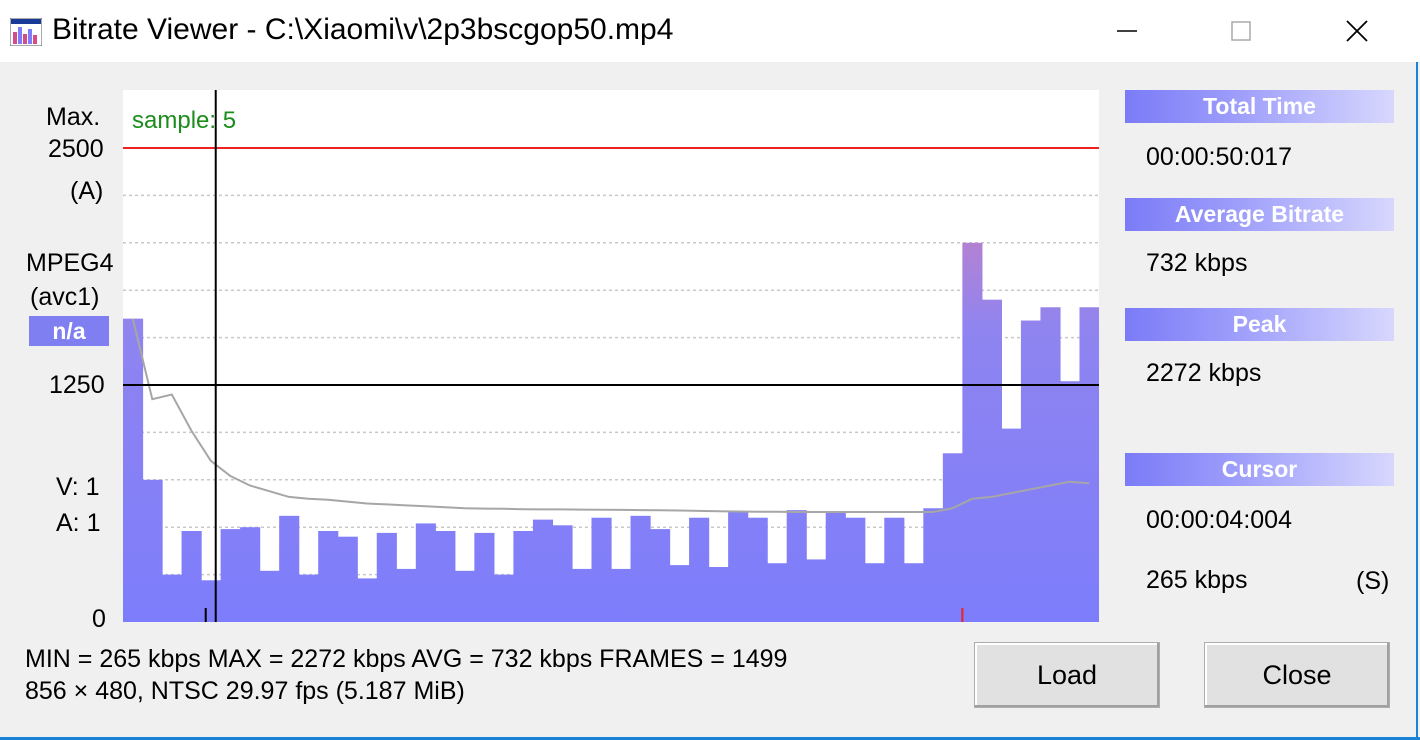  Describe the element at coordinates (77, 385) in the screenshot. I see `mid-value-label: 1250` at that location.